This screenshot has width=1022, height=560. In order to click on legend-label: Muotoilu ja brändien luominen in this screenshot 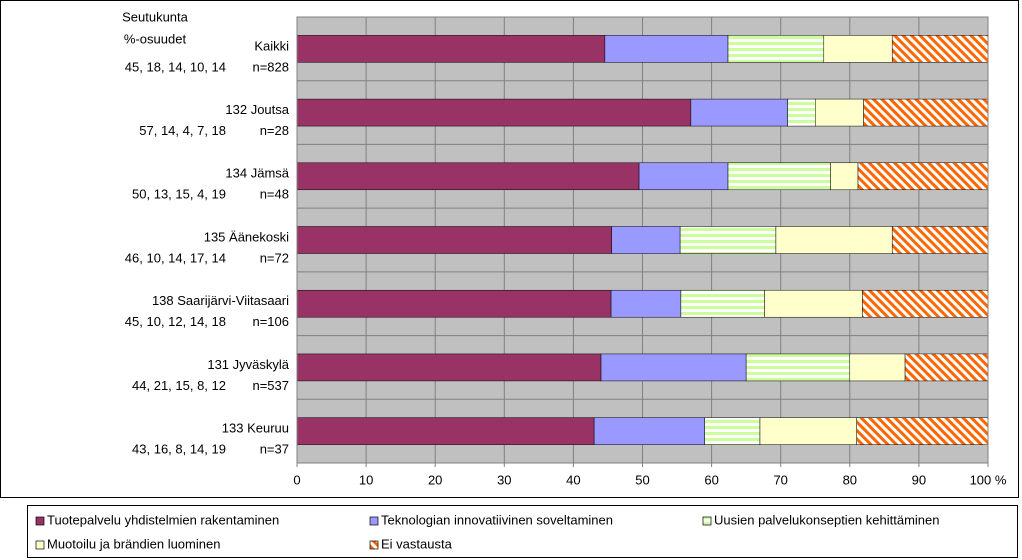, I will do `click(133, 543)`.